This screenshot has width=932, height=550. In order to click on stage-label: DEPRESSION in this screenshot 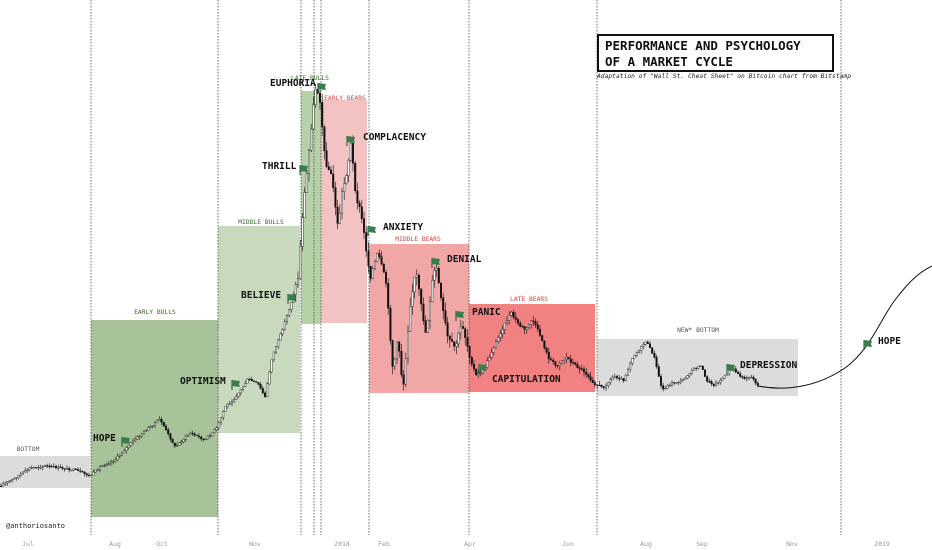, I will do `click(768, 365)`.